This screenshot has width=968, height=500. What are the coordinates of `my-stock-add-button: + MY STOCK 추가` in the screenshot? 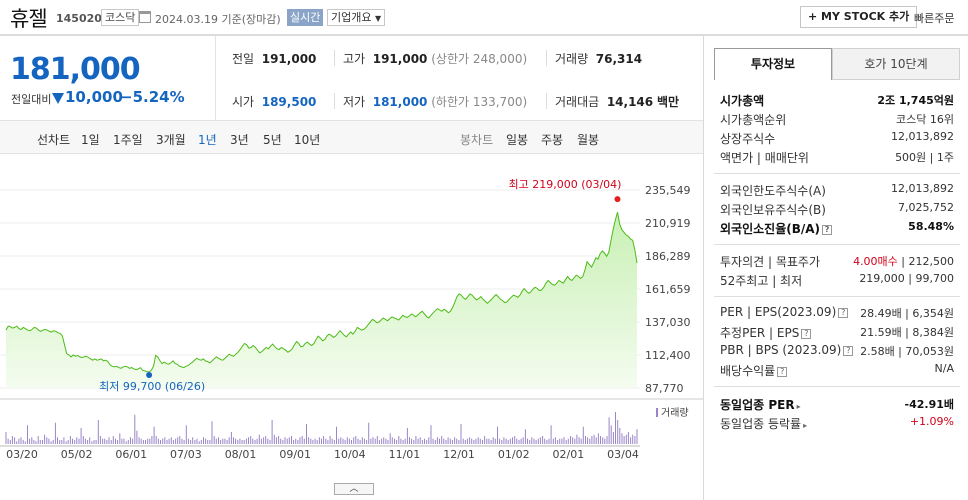 It's located at (859, 17).